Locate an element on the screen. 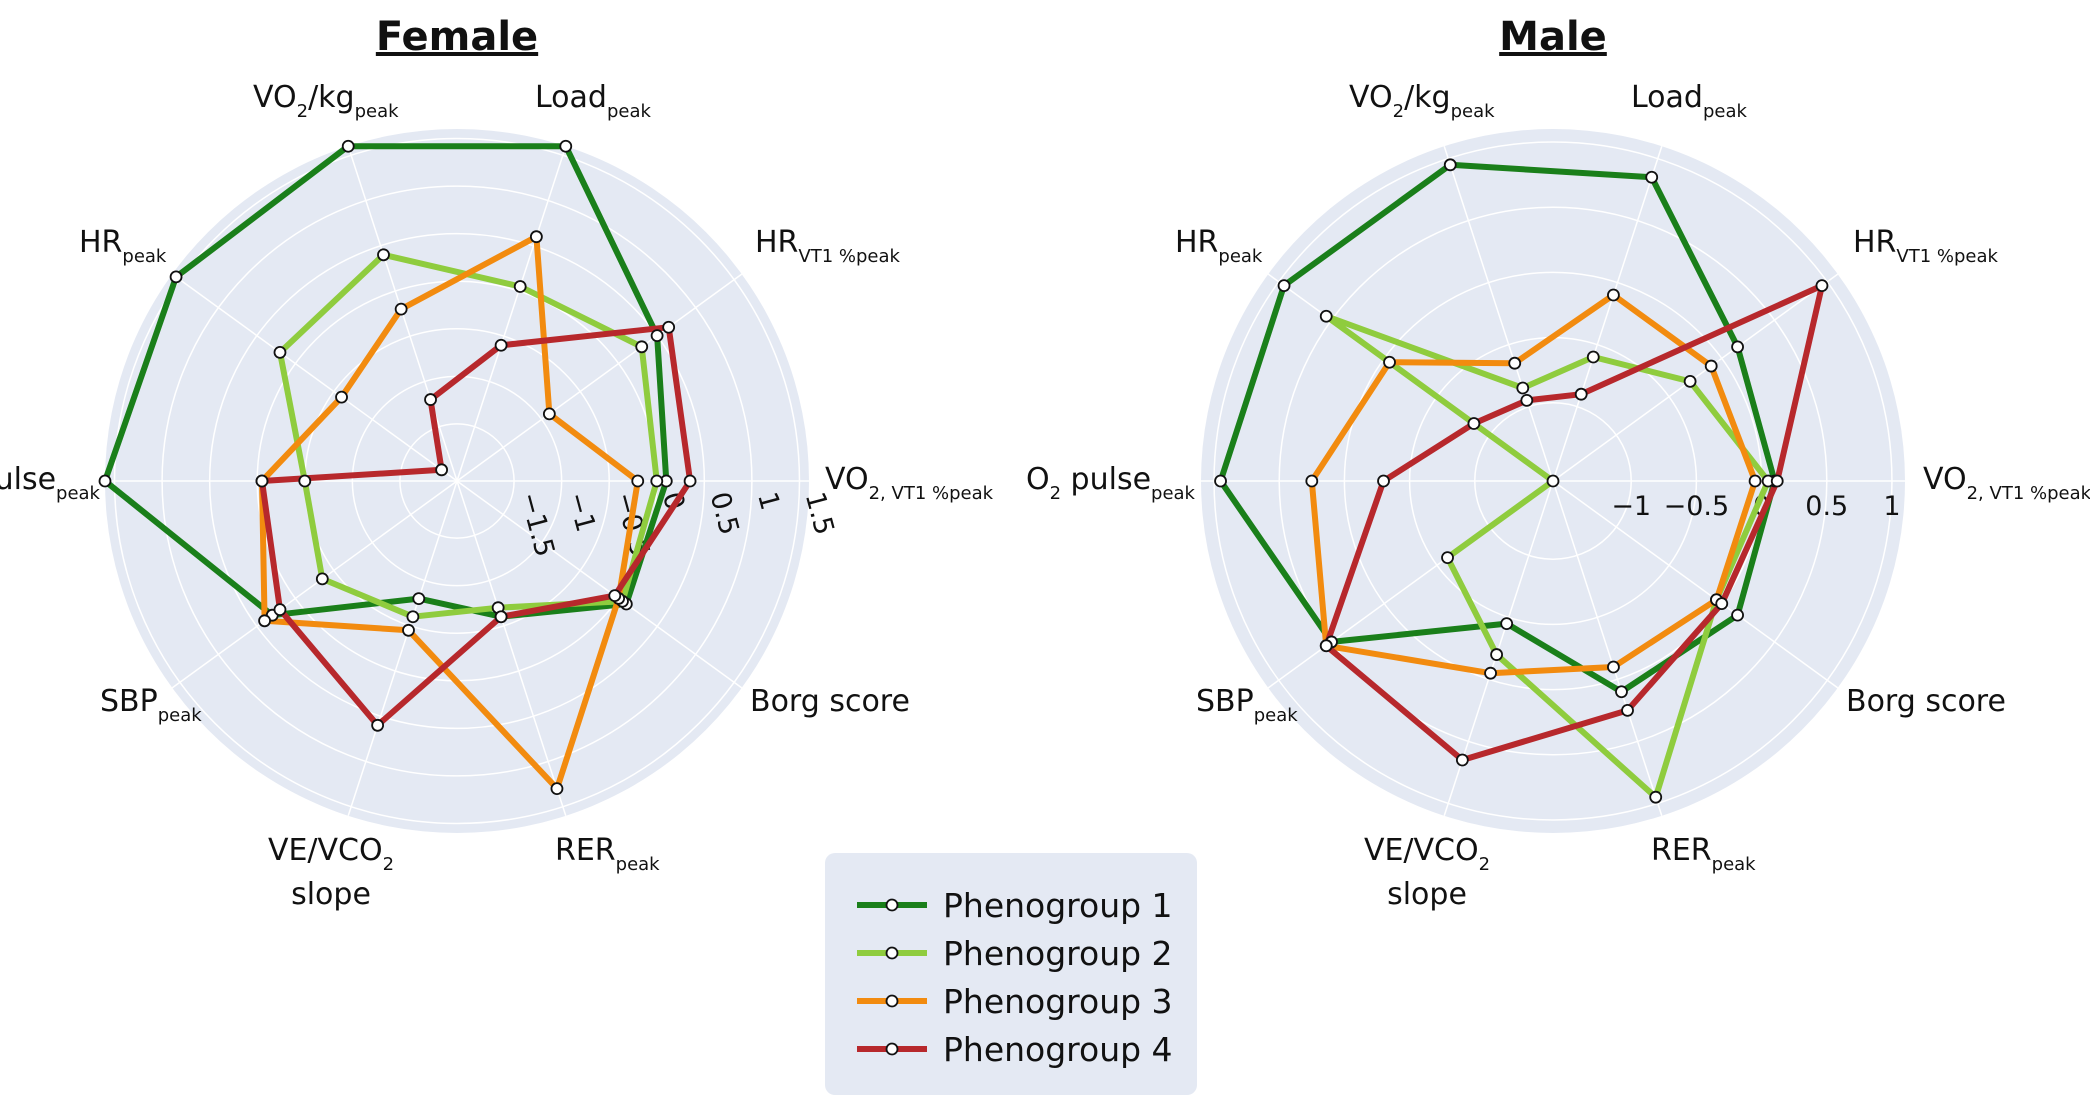 The width and height of the screenshot is (2090, 1107). tick-label: −0.5 is located at coordinates (1697, 506).